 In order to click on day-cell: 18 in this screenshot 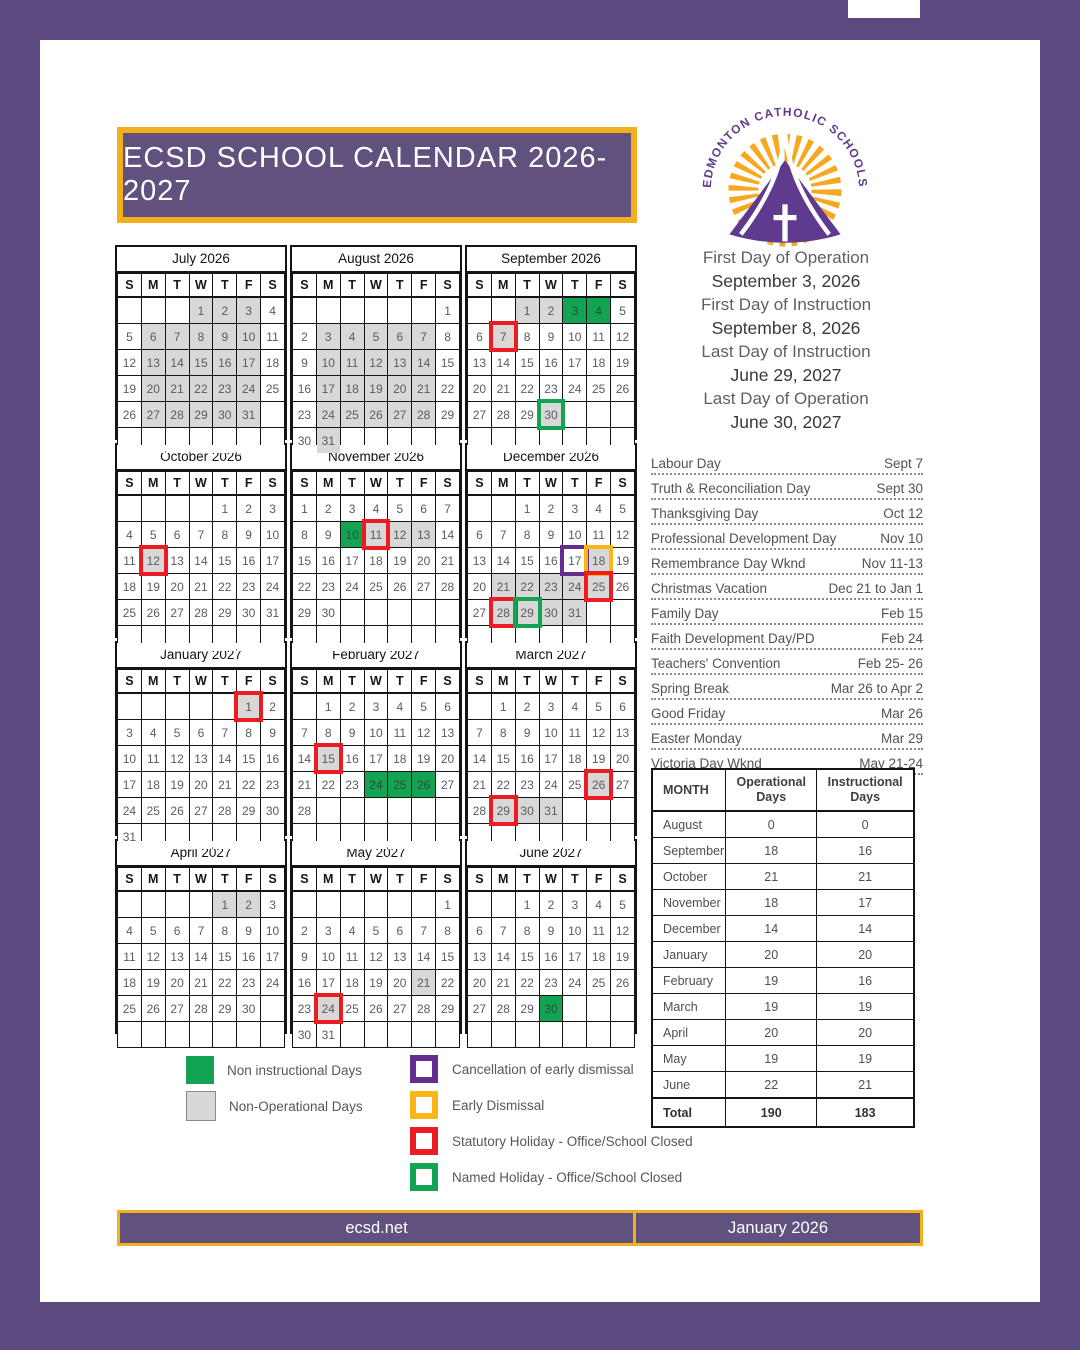, I will do `click(400, 758)`.